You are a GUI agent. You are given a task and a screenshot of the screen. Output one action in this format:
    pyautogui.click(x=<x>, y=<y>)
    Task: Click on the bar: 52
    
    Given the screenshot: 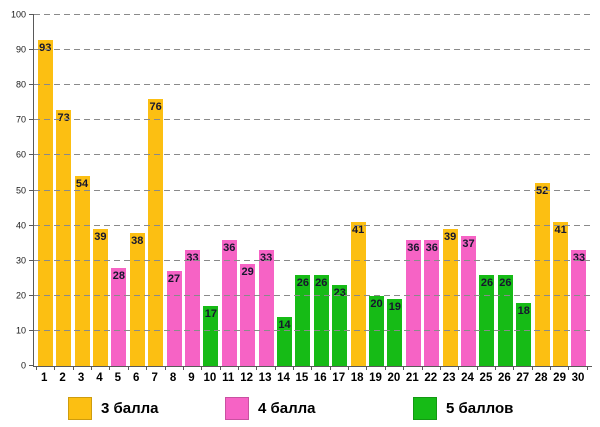 What is the action you would take?
    pyautogui.click(x=542, y=274)
    